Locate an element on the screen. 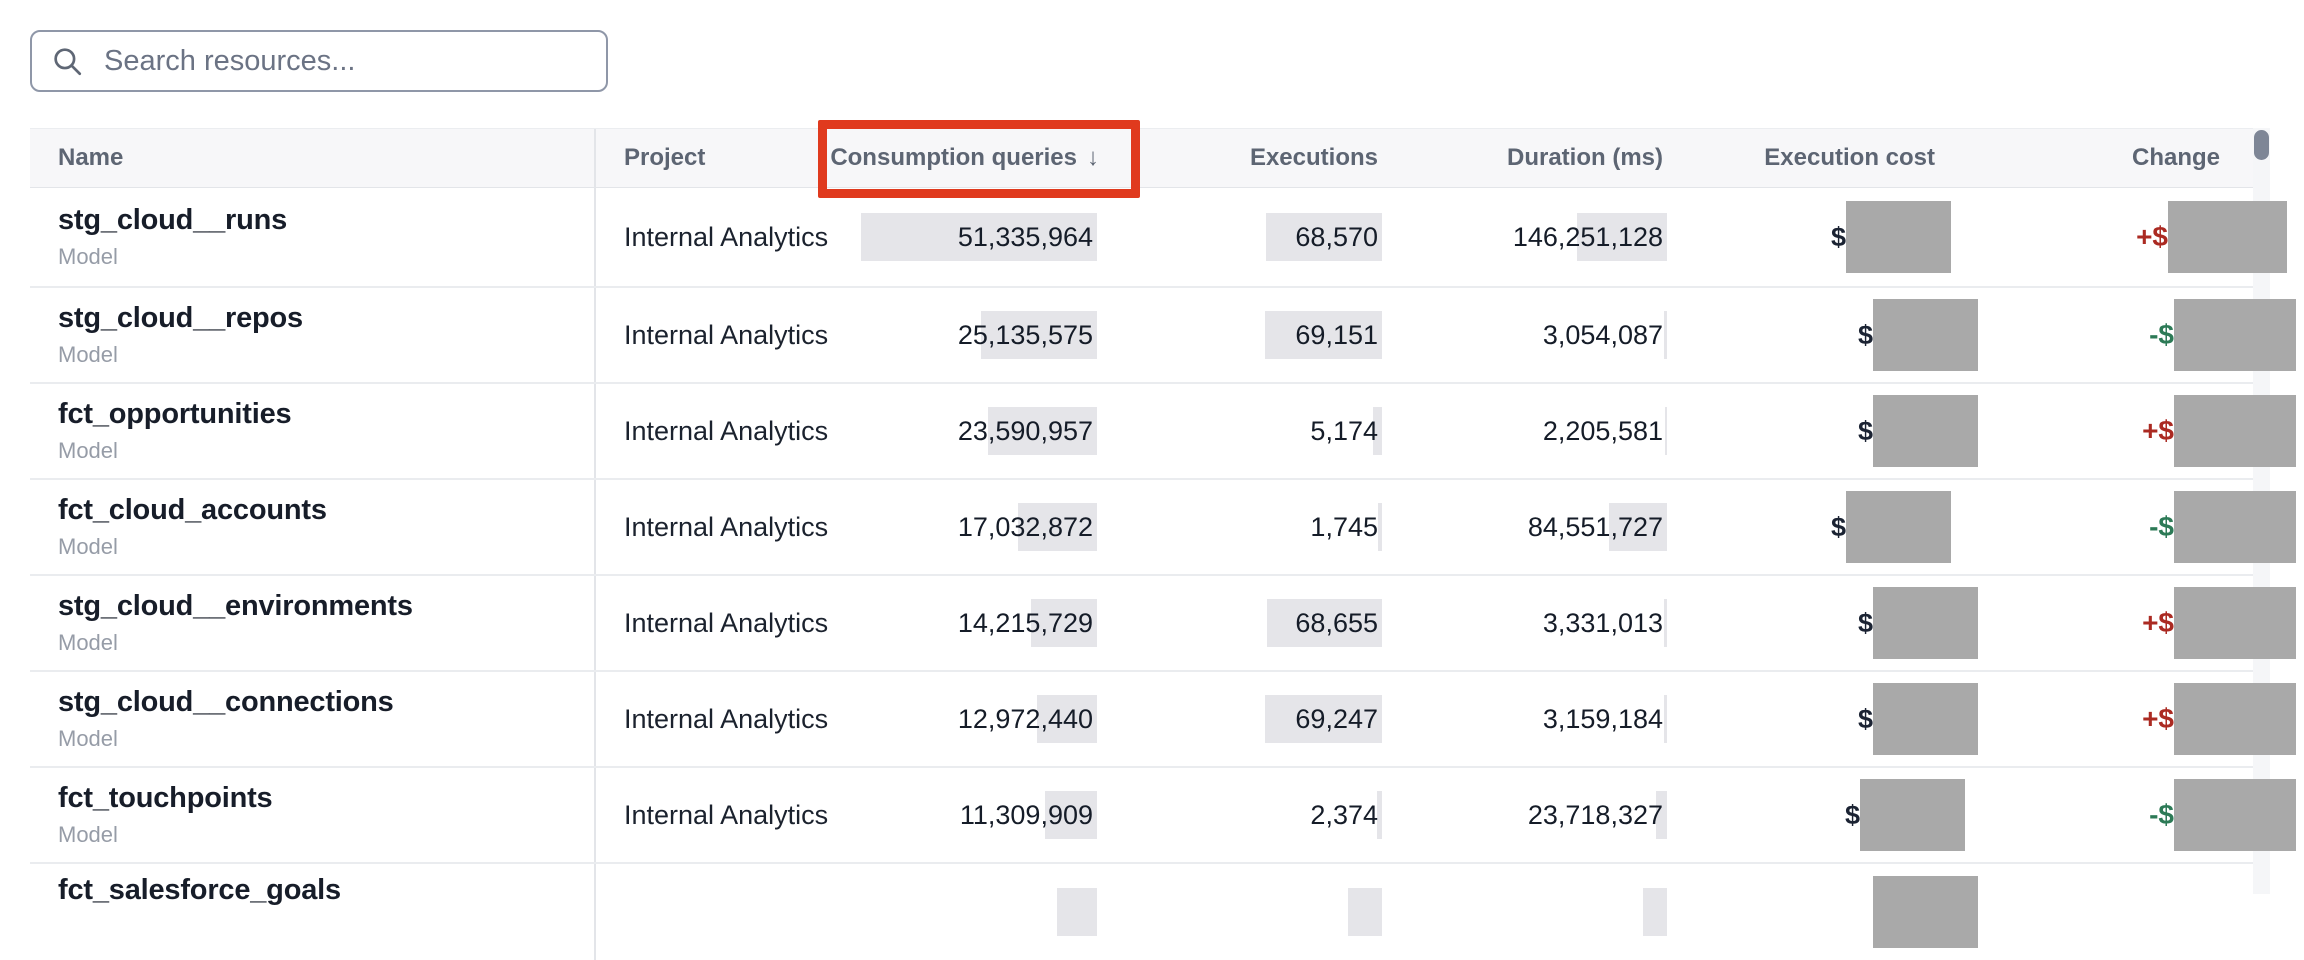 This screenshot has width=2304, height=960. resource-name: fct_touchpoints is located at coordinates (165, 798).